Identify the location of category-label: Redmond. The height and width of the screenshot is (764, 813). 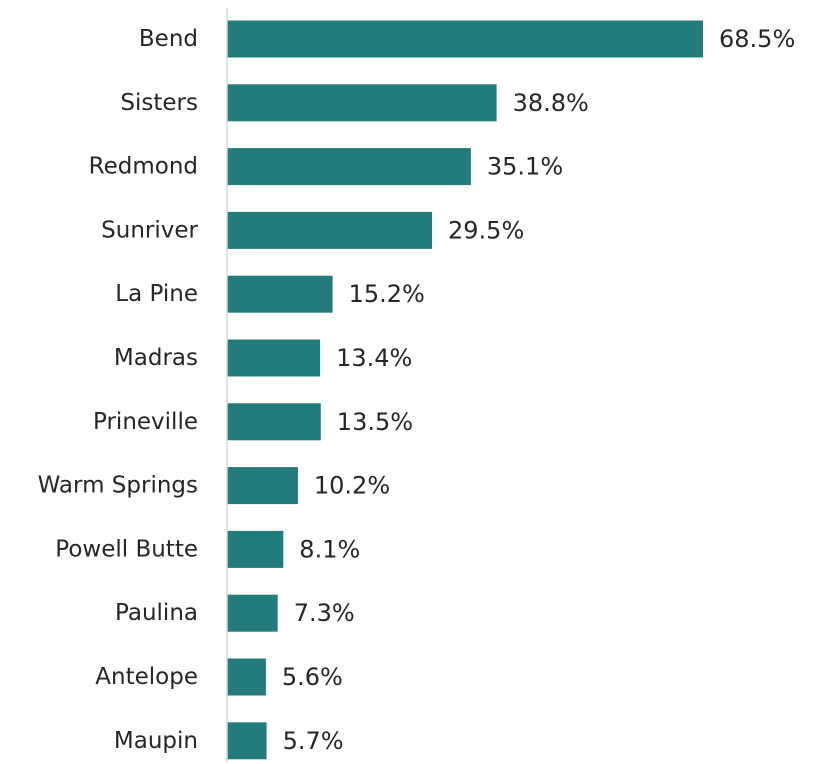
(143, 167).